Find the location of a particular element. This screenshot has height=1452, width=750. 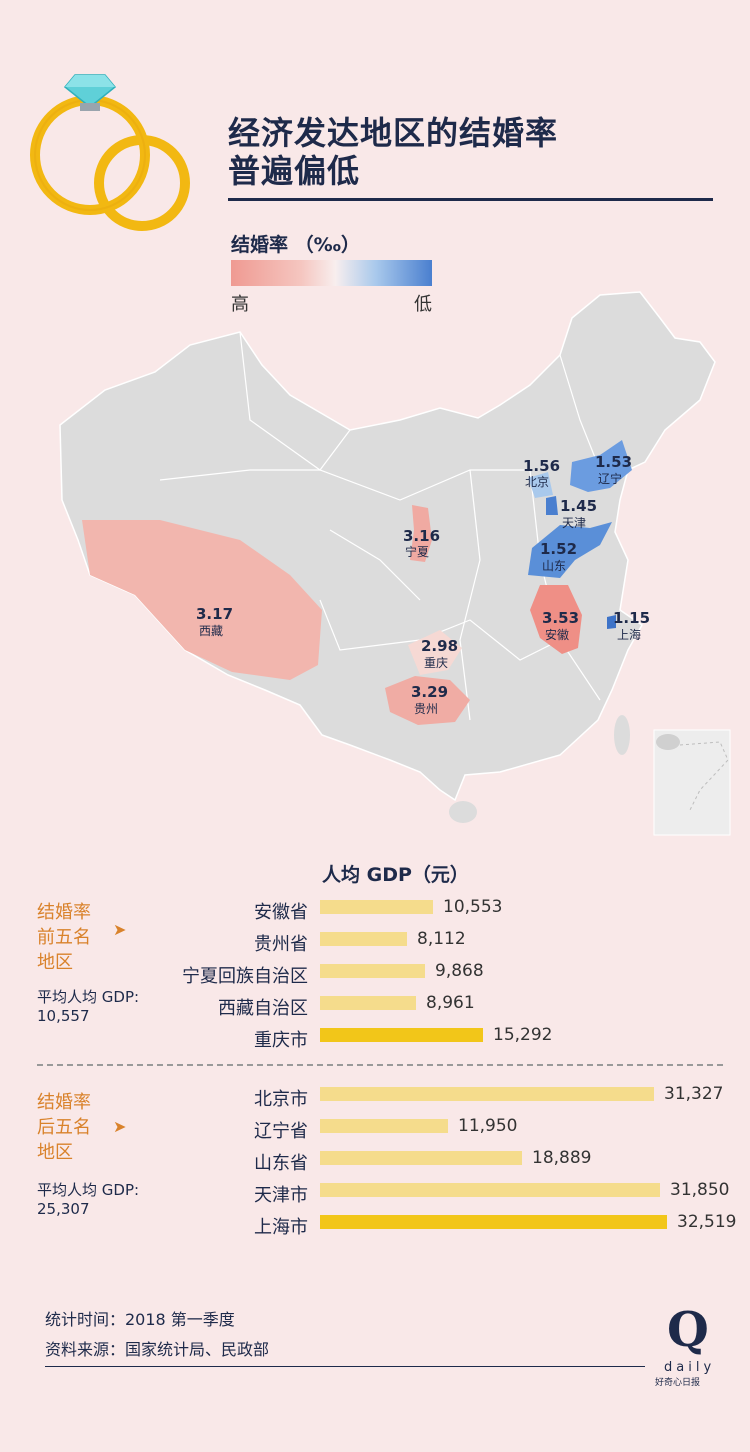

map-name-xizang: 西藏 is located at coordinates (211, 631).